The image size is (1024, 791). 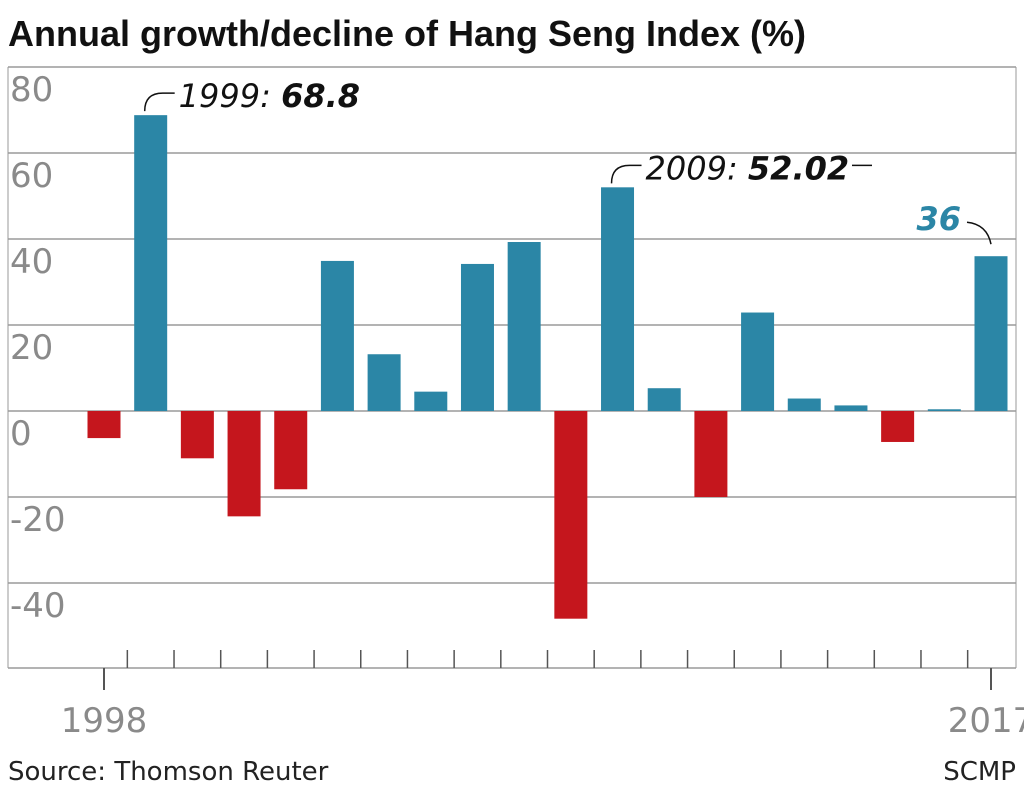 I want to click on y-axis-ticks: 80 60 40 20 0 -20 -40, so click(x=38, y=348).